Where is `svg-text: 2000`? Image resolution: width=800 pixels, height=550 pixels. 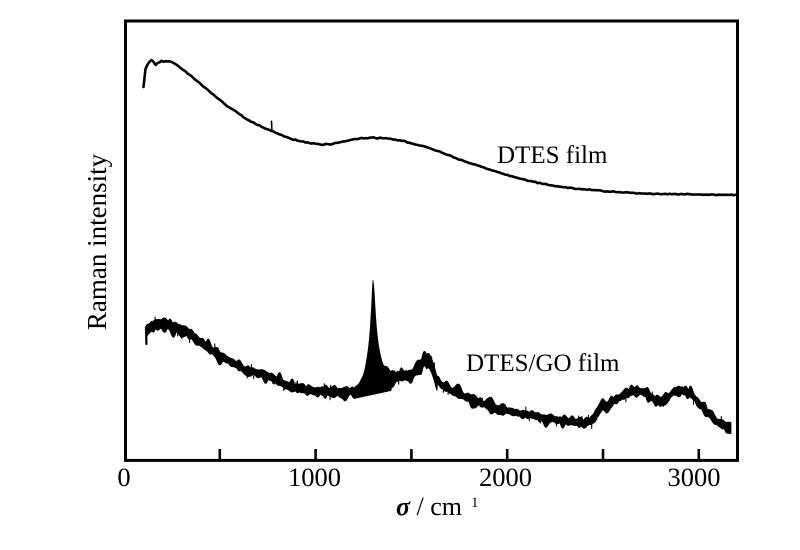 svg-text: 2000 is located at coordinates (505, 477).